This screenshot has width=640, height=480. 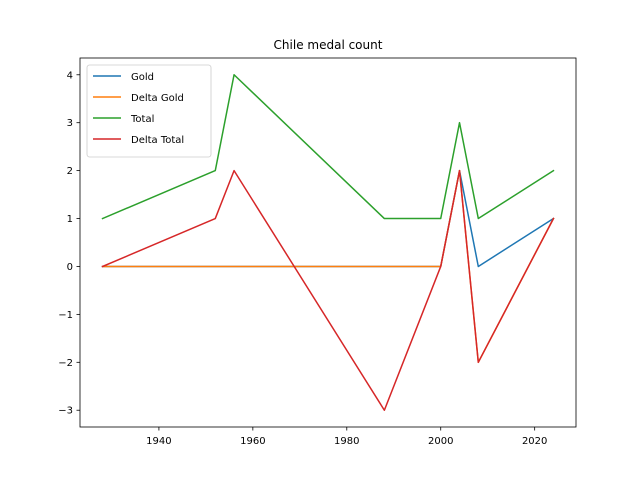 I want to click on x-axis: 1940 1960 1980 2000 2020, so click(x=346, y=437).